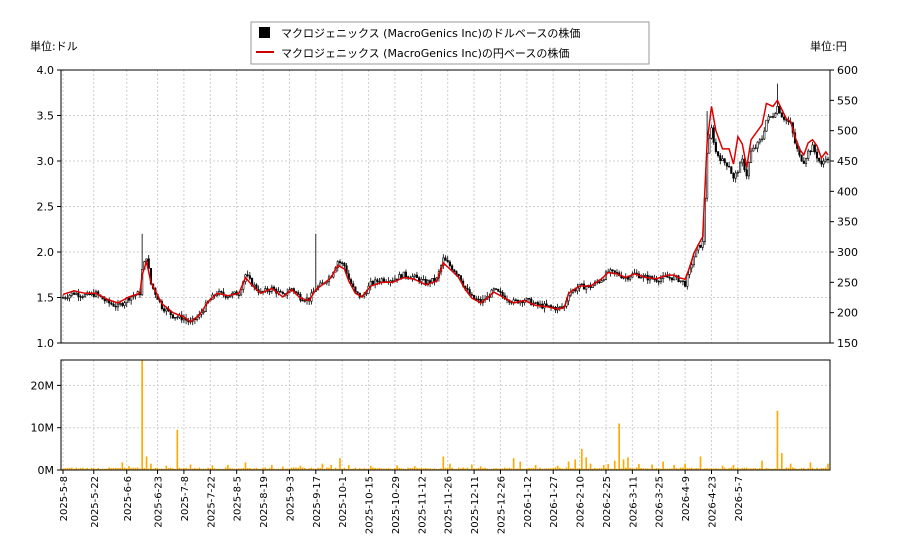 The height and width of the screenshot is (550, 900). What do you see at coordinates (46, 116) in the screenshot?
I see `y-left-tick-label: 3.5` at bounding box center [46, 116].